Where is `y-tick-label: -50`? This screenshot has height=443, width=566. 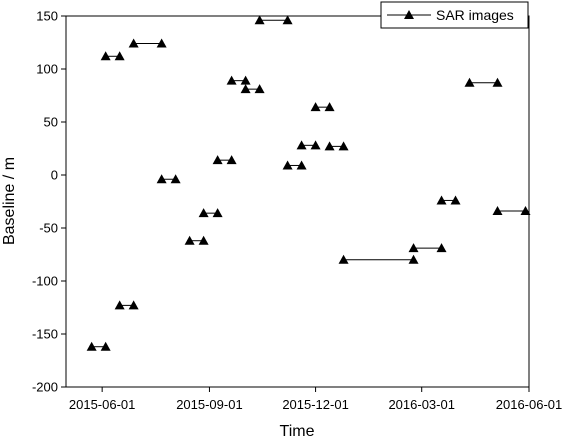 y-tick-label: -50 is located at coordinates (48, 228).